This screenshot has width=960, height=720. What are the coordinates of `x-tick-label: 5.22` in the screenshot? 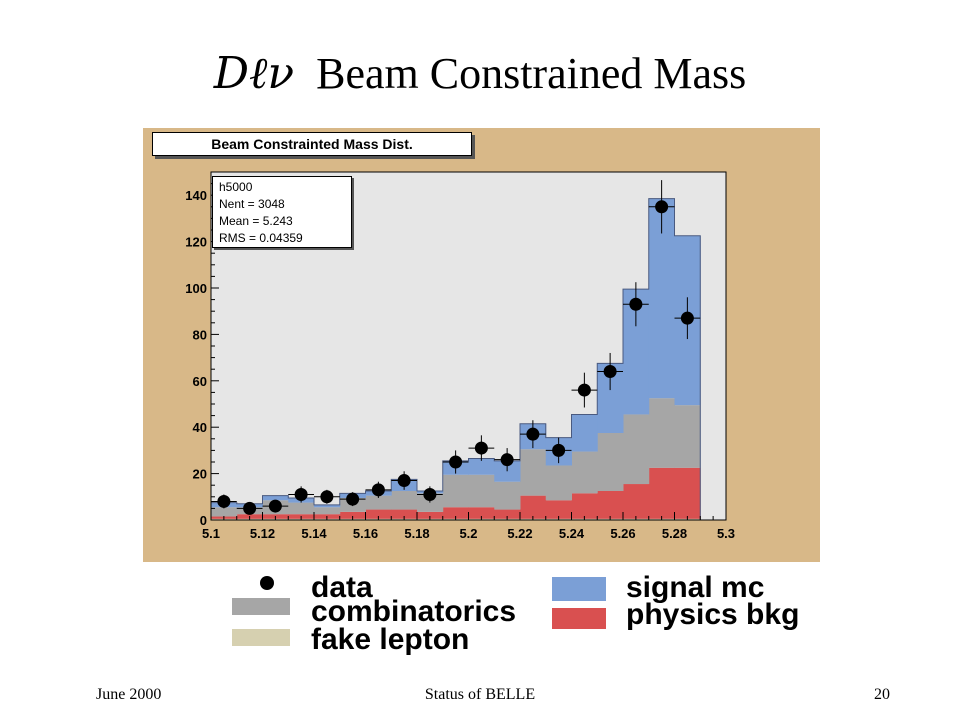 It's located at (519, 533).